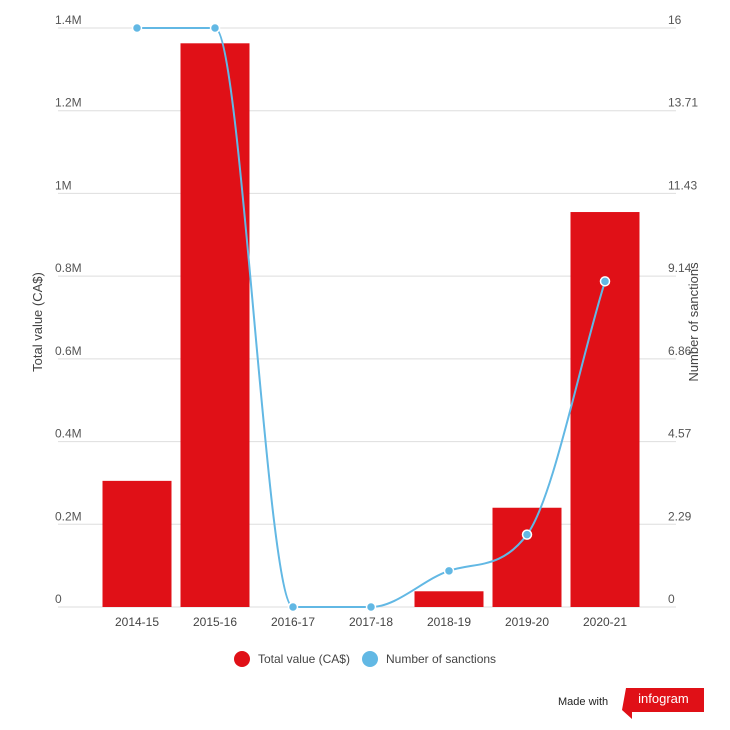 The image size is (730, 730). I want to click on y2-tick-label: 16, so click(675, 20).